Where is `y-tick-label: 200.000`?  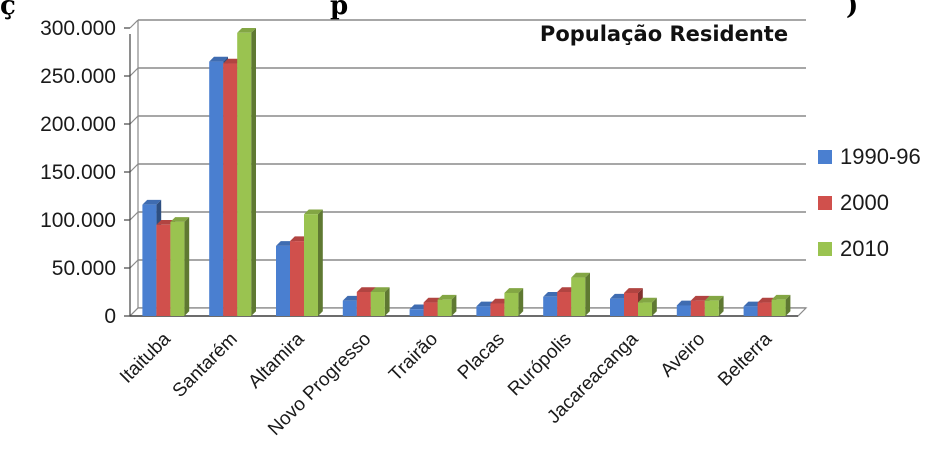 y-tick-label: 200.000 is located at coordinates (78, 124).